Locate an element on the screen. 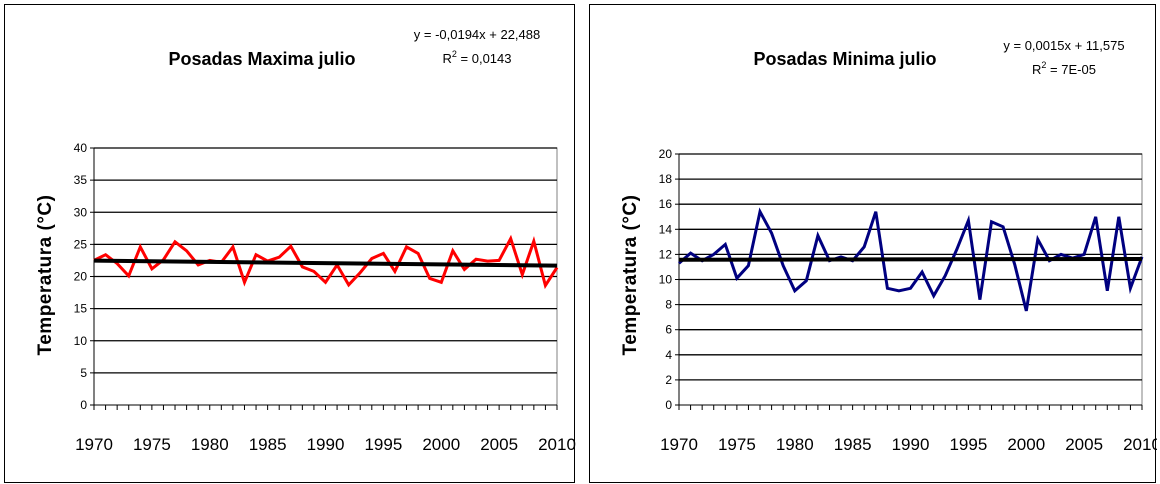 This screenshot has height=484, width=1160. y-tick-label: 16 is located at coordinates (666, 204).